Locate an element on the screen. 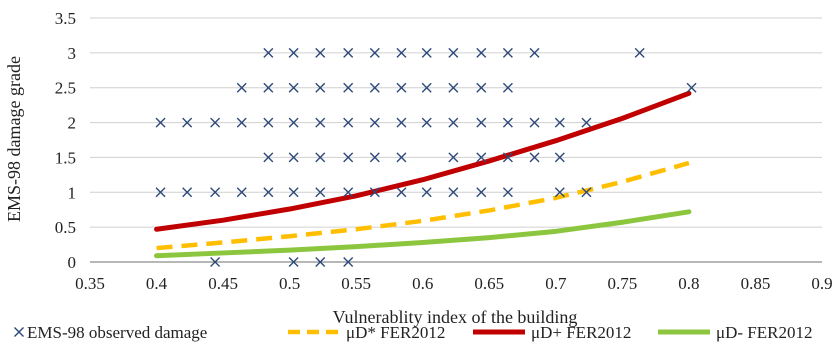  legend-item: μD+ FER2012 is located at coordinates (552, 332).